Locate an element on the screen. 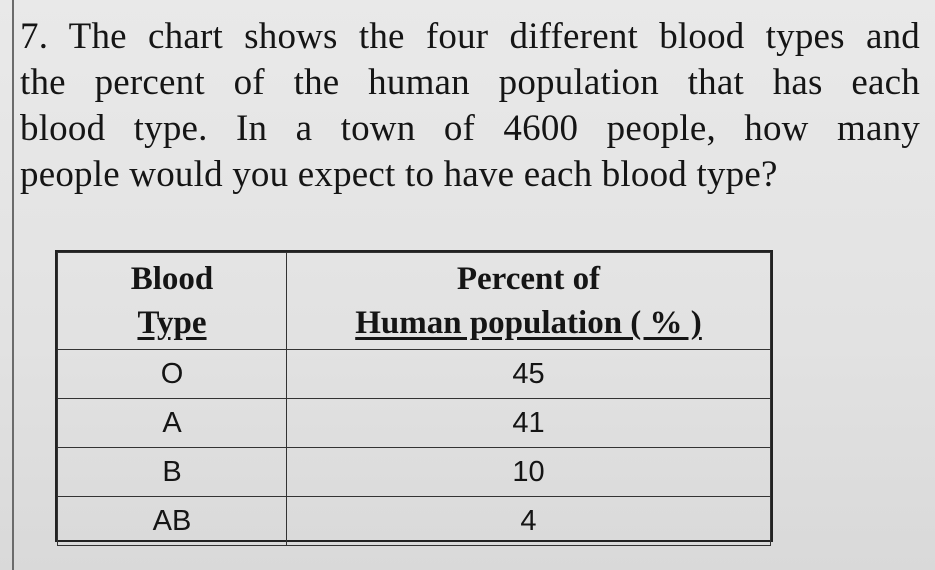 The height and width of the screenshot is (570, 935). percent-cell: 10 is located at coordinates (528, 472).